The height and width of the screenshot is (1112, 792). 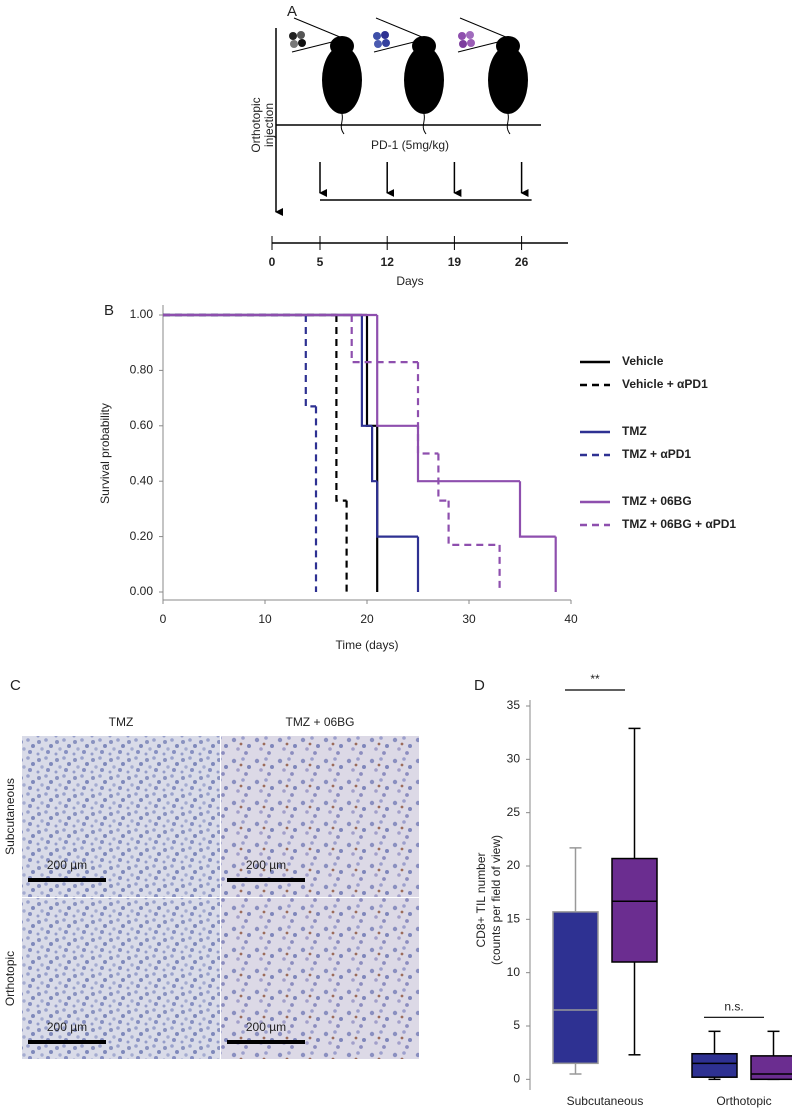 I want to click on treatment-label: PD-1 (5mg/kg), so click(x=410, y=145).